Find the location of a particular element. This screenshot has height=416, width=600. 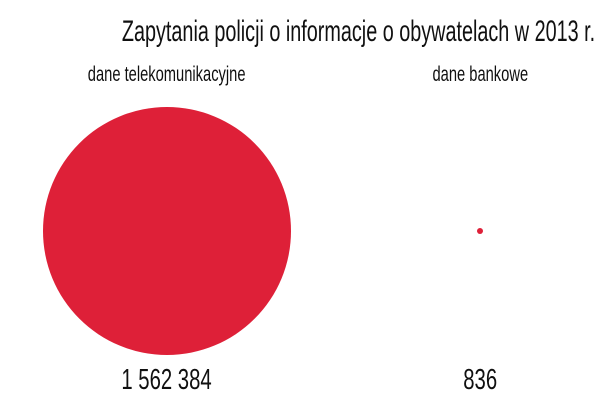

category-label-banking-text: dane bankowe is located at coordinates (480, 74).